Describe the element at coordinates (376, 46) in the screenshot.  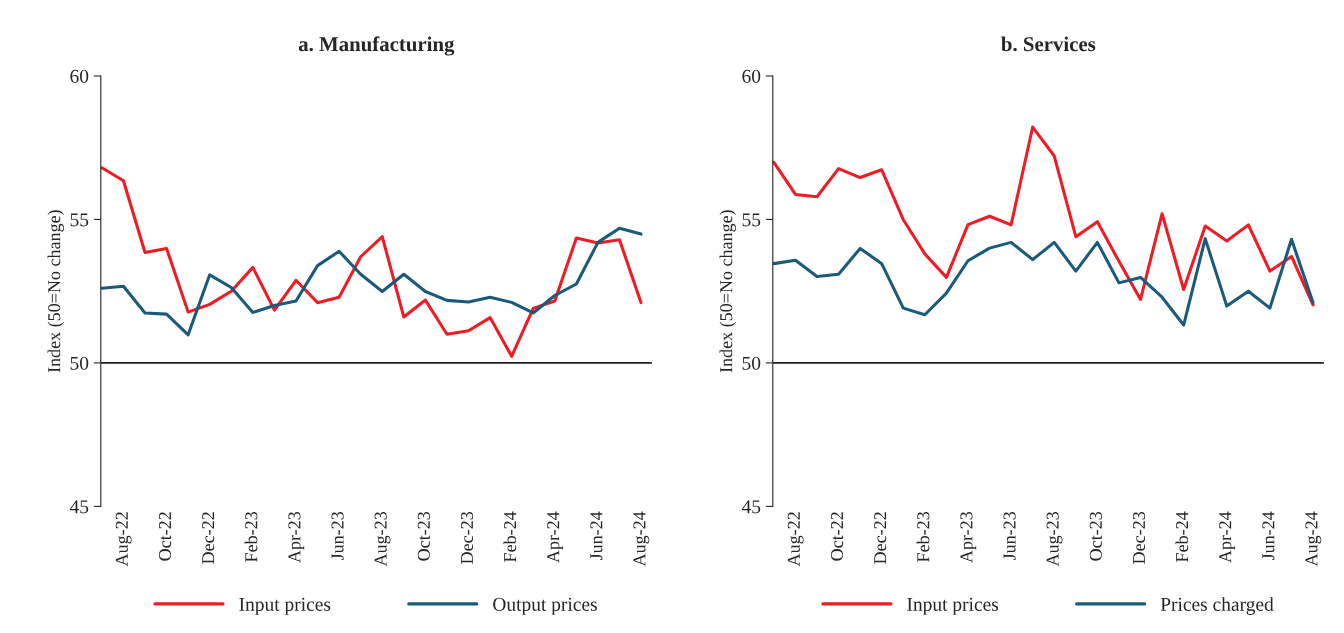
I see `chart-title: a. Manufacturing` at that location.